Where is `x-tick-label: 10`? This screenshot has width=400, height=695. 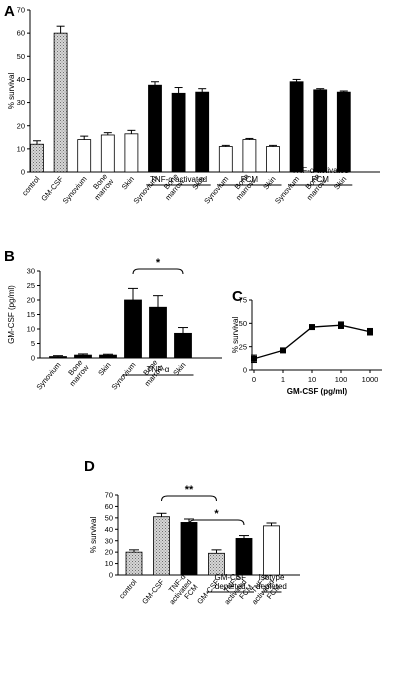
x-tick-label: 10 is located at coordinates (312, 379).